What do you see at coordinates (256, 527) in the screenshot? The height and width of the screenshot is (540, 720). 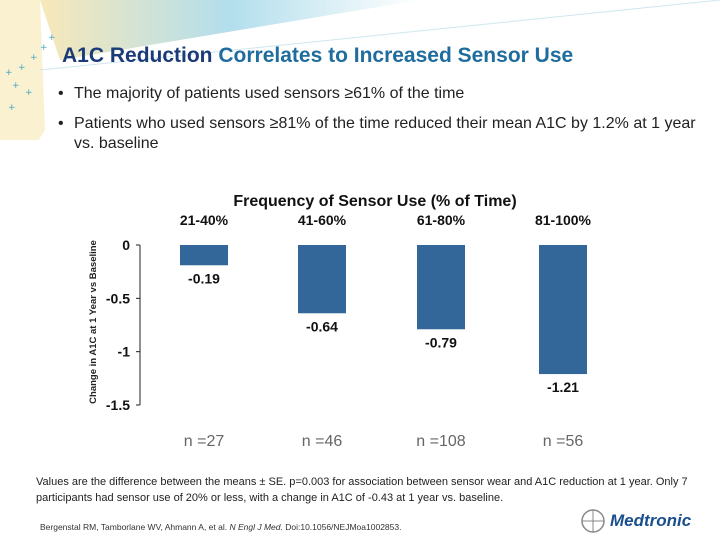 I see `citation-journal: N Engl J Med.` at bounding box center [256, 527].